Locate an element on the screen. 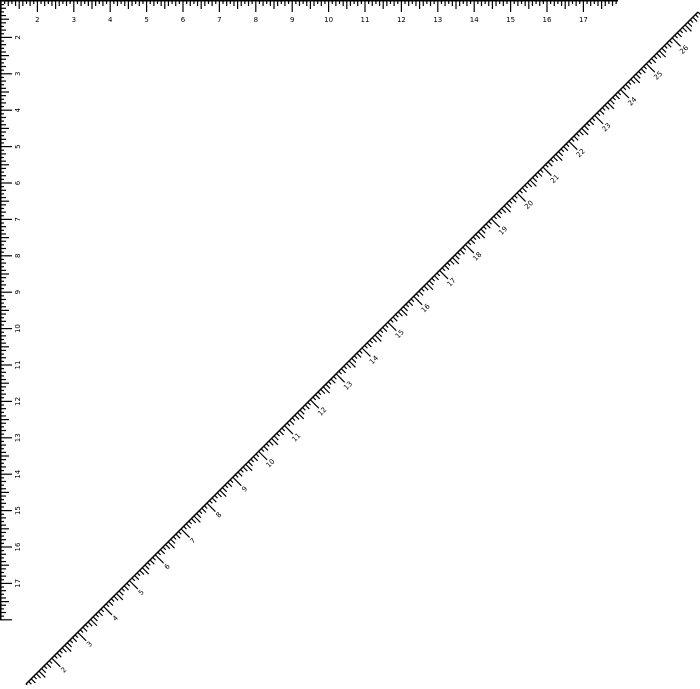 This screenshot has height=689, width=700. top-ruler-label: 12 is located at coordinates (401, 20).